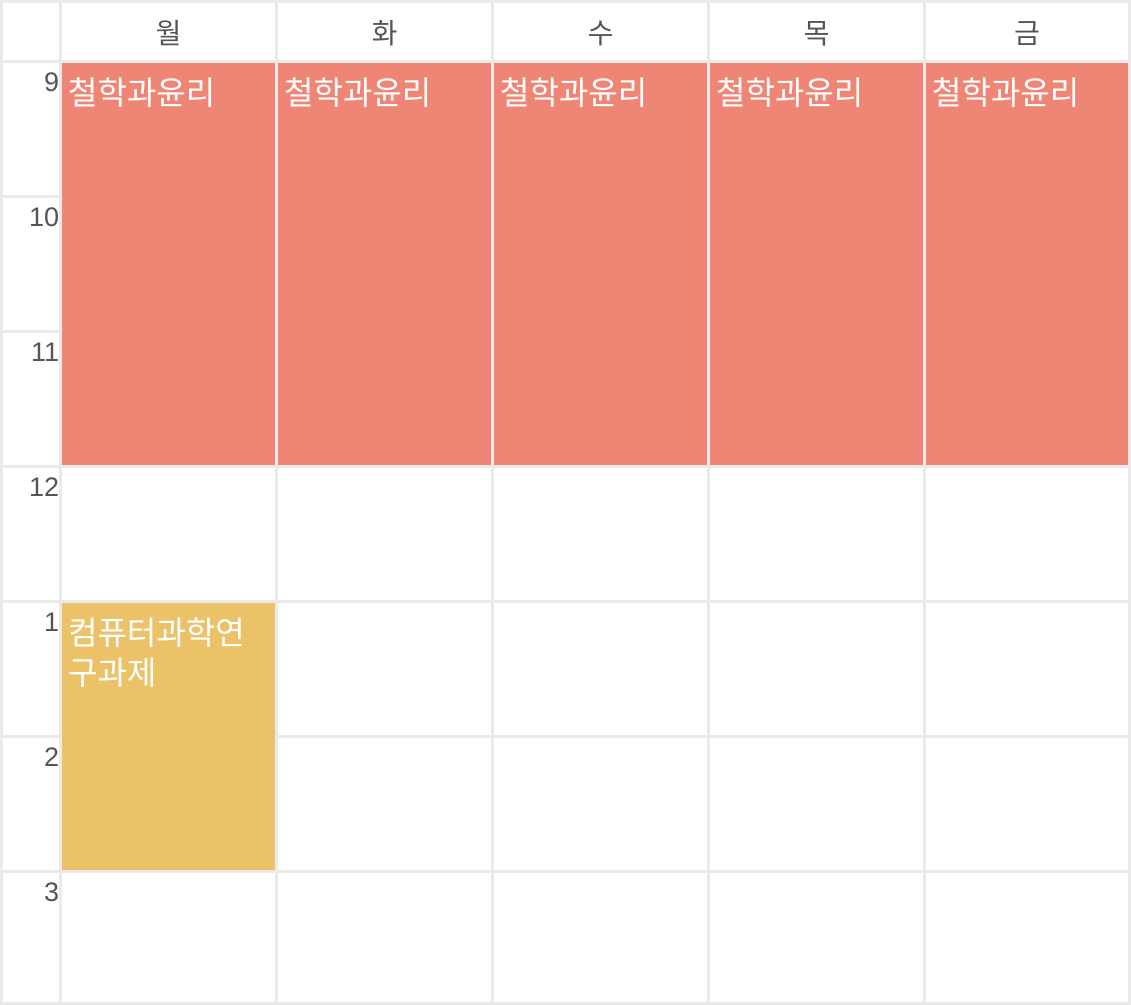 The width and height of the screenshot is (1131, 1005). I want to click on day-header-thu: 목, so click(816, 33).